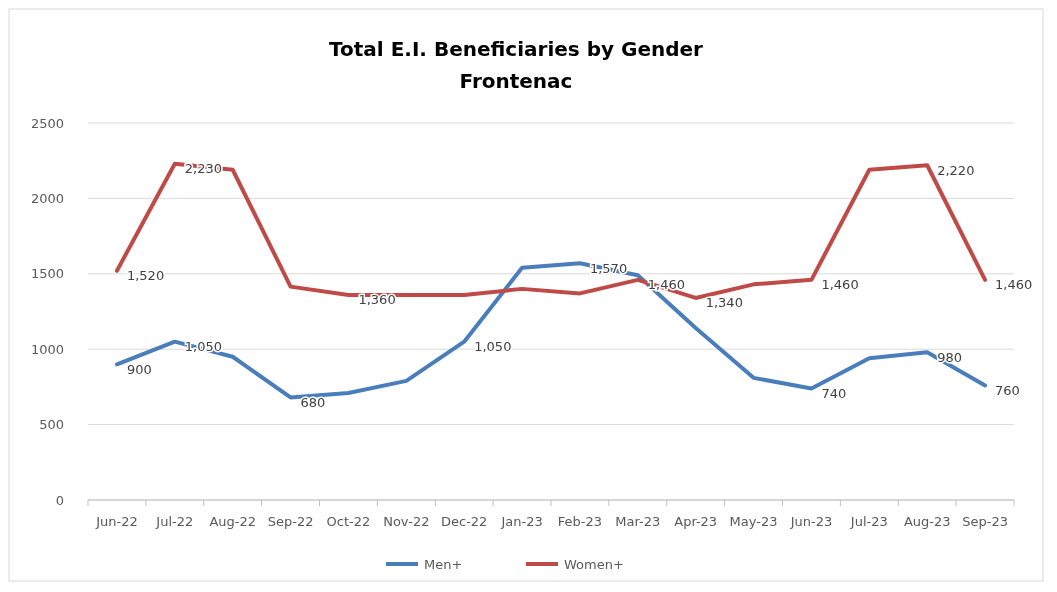 This screenshot has width=1057, height=592. What do you see at coordinates (753, 521) in the screenshot?
I see `x-tick-label: May-23` at bounding box center [753, 521].